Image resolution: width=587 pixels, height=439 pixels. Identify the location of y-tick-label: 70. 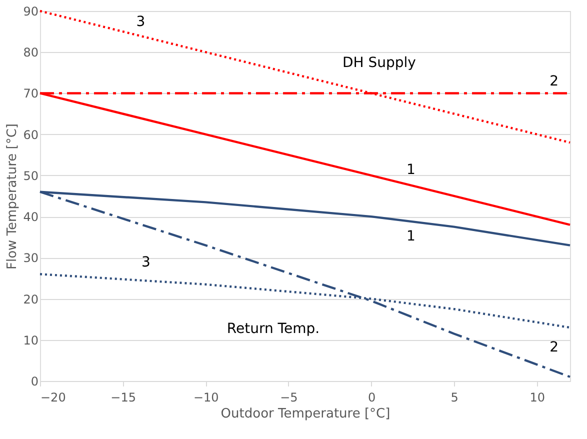
(30, 93).